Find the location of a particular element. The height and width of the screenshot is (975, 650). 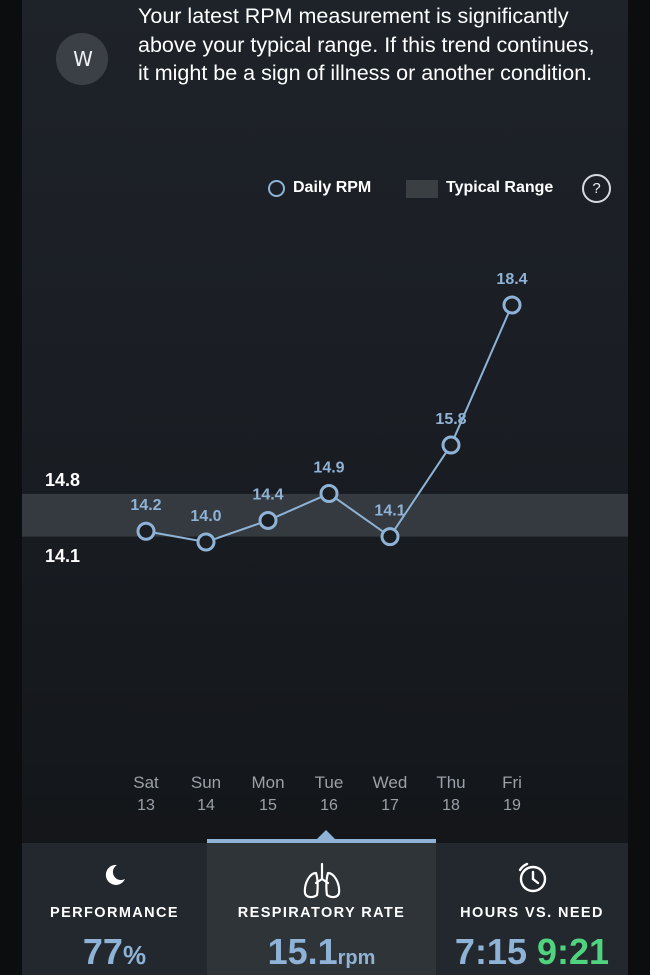

x-tick-day: Tue is located at coordinates (329, 782).